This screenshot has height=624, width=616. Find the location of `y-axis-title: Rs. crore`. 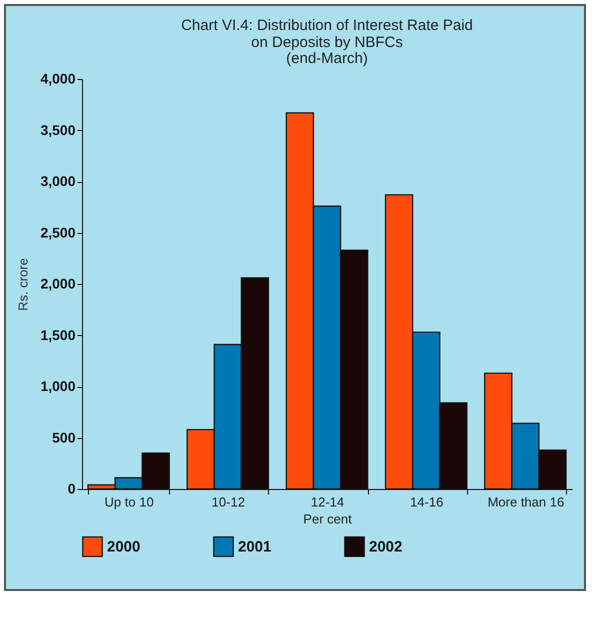

y-axis-title: Rs. crore is located at coordinates (22, 284).